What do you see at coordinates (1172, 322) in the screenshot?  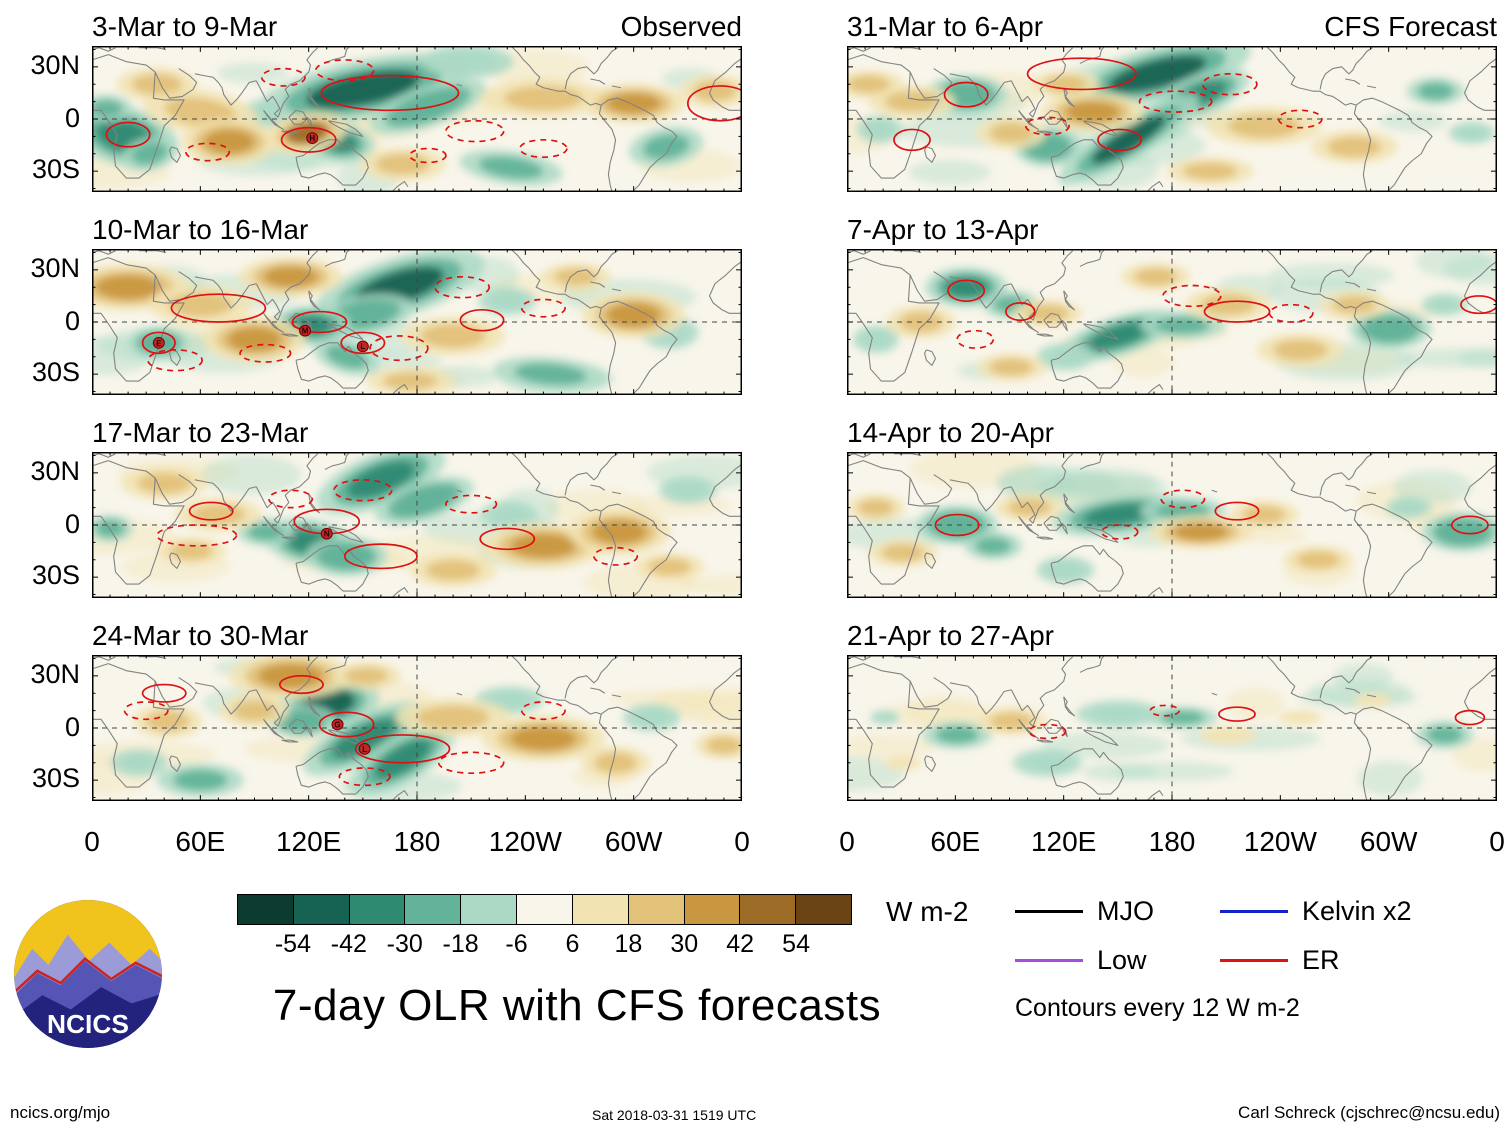 I see `olr-map-forecast-week2` at bounding box center [1172, 322].